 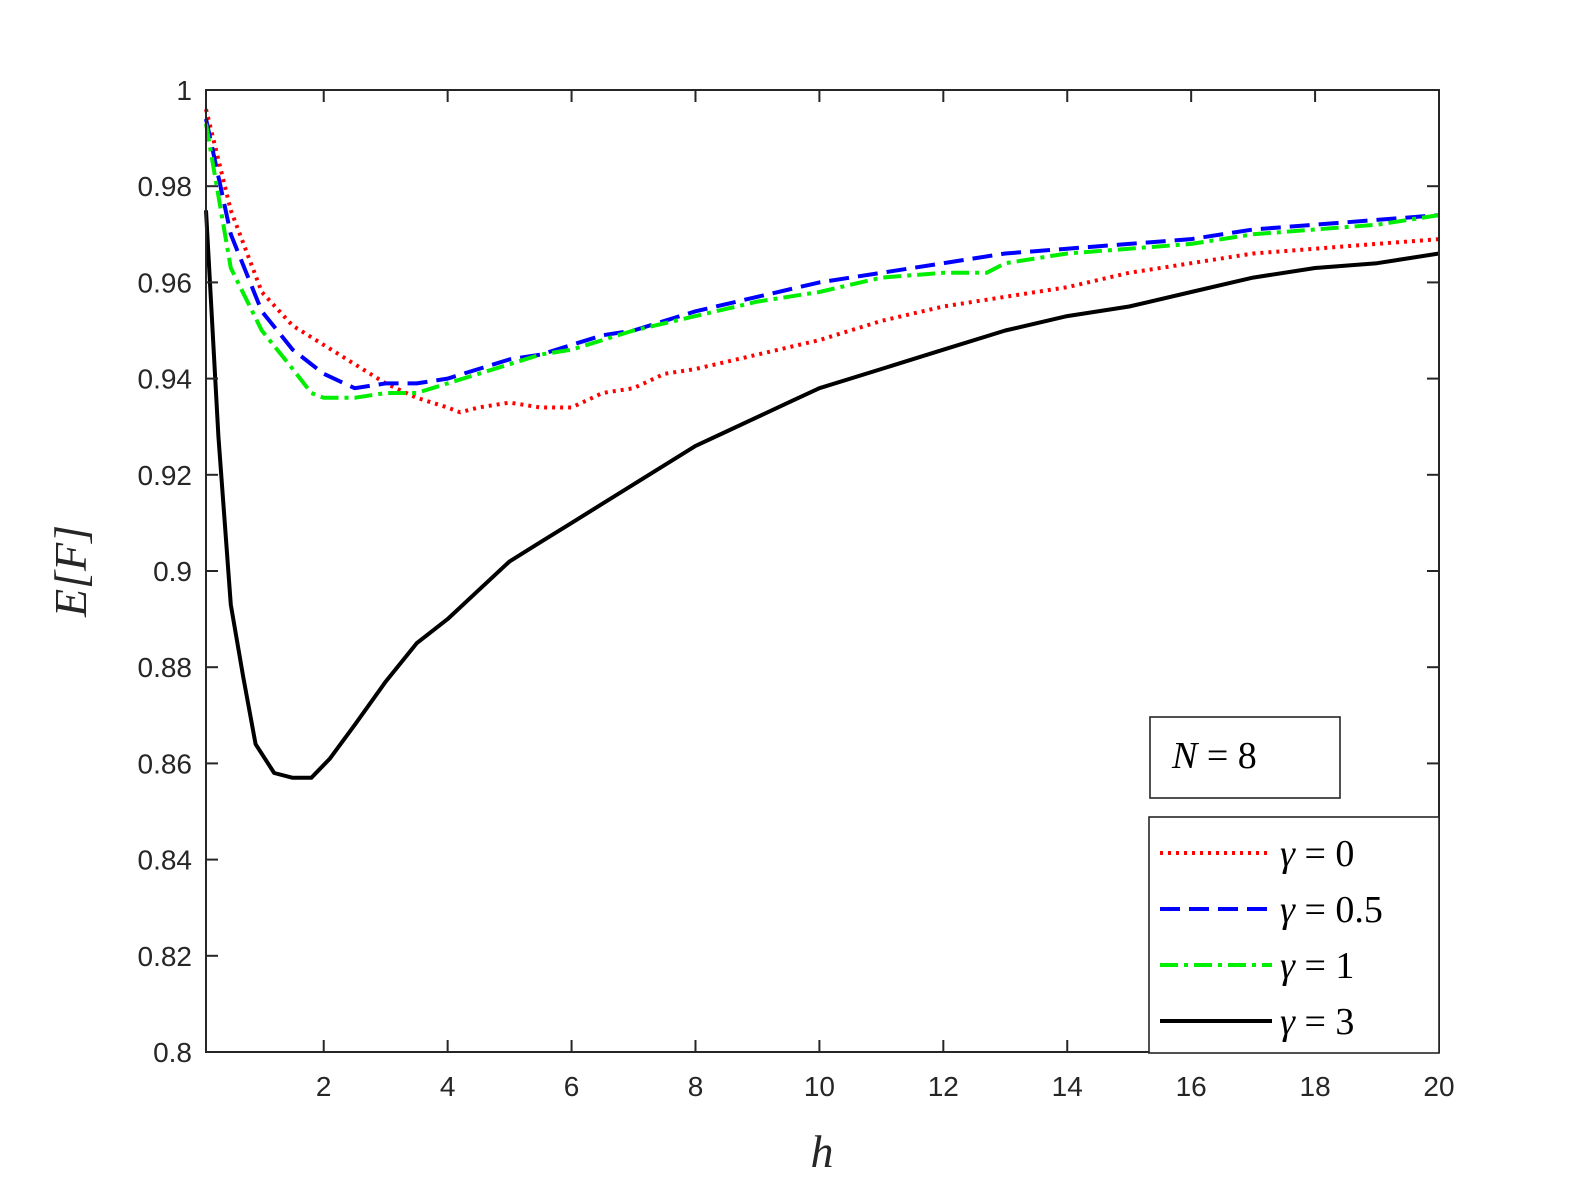 I want to click on x-tick-label: 8, so click(x=696, y=1086).